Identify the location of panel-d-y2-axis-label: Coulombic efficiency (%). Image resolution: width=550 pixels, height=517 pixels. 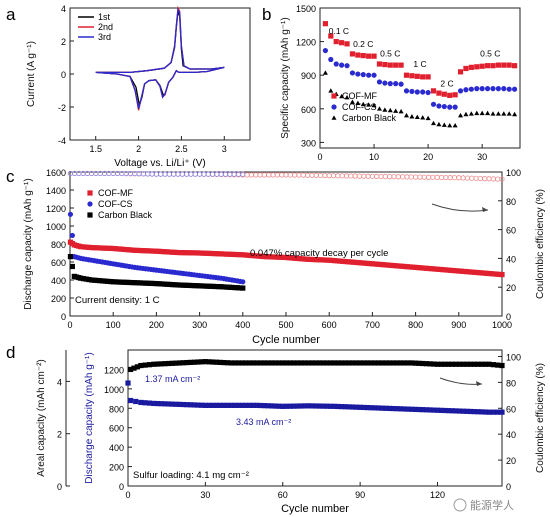
(540, 418).